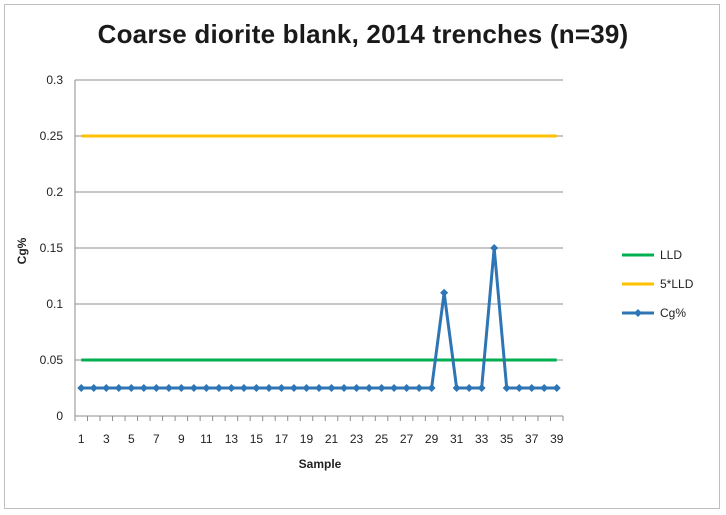 The width and height of the screenshot is (726, 515). I want to click on x-tick-label: 31, so click(457, 439).